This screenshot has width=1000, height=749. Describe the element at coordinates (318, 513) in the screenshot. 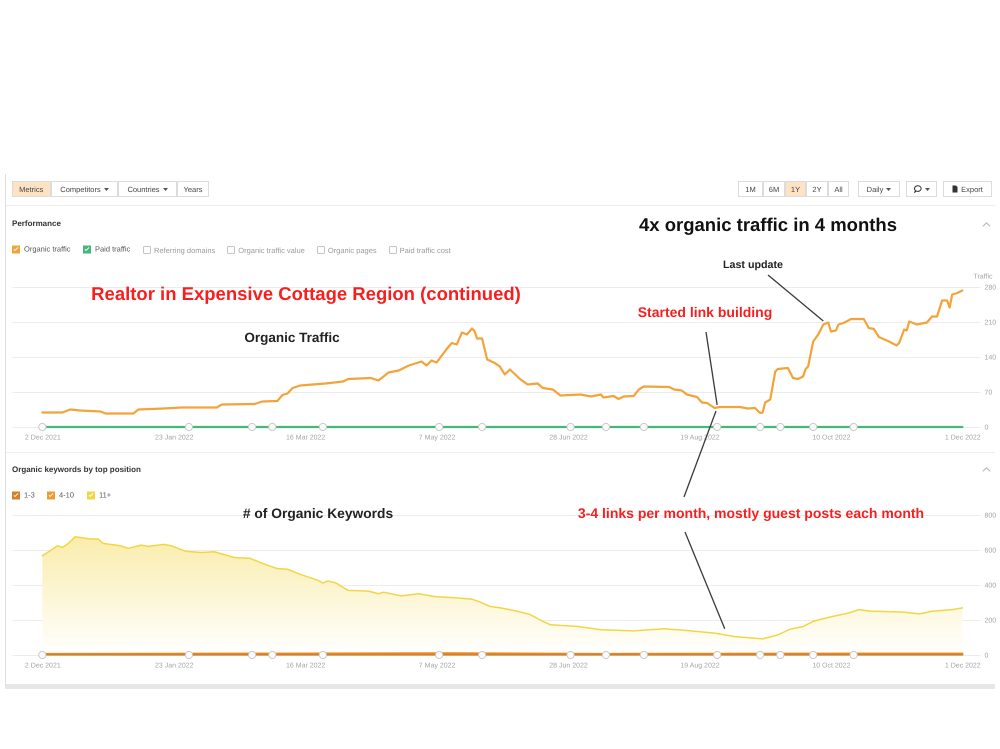

I see `annotation: # of Organic Keywords` at that location.